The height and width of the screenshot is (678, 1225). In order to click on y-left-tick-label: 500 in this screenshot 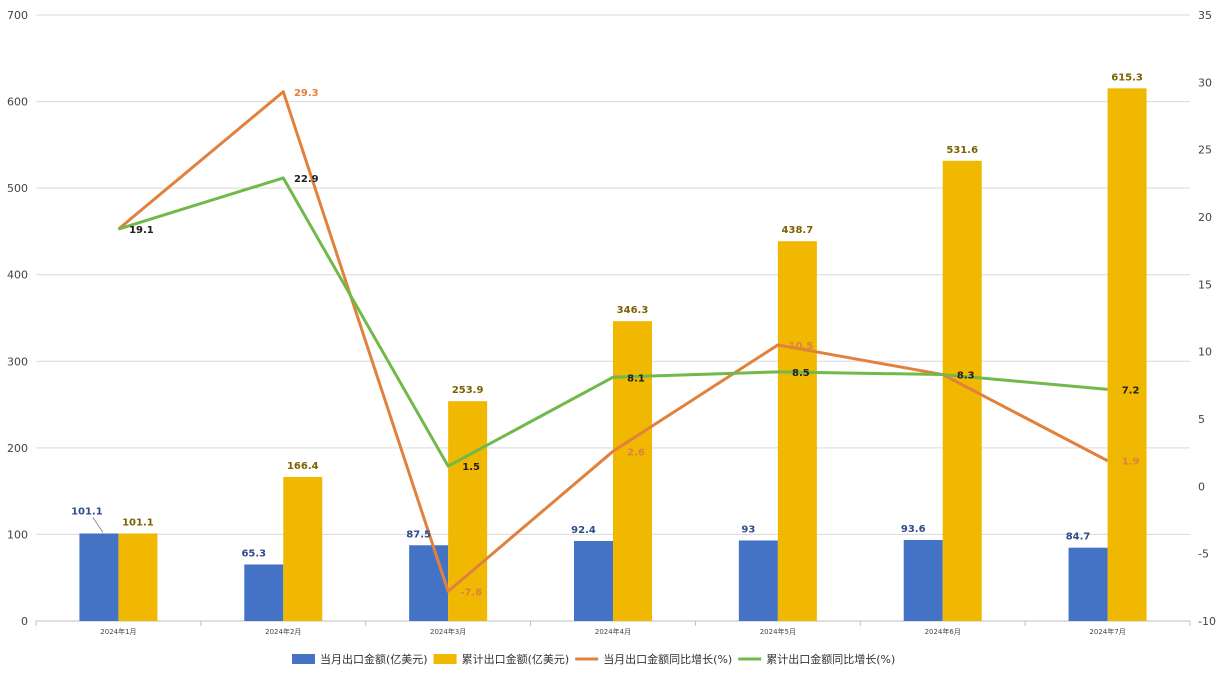, I will do `click(17, 188)`.